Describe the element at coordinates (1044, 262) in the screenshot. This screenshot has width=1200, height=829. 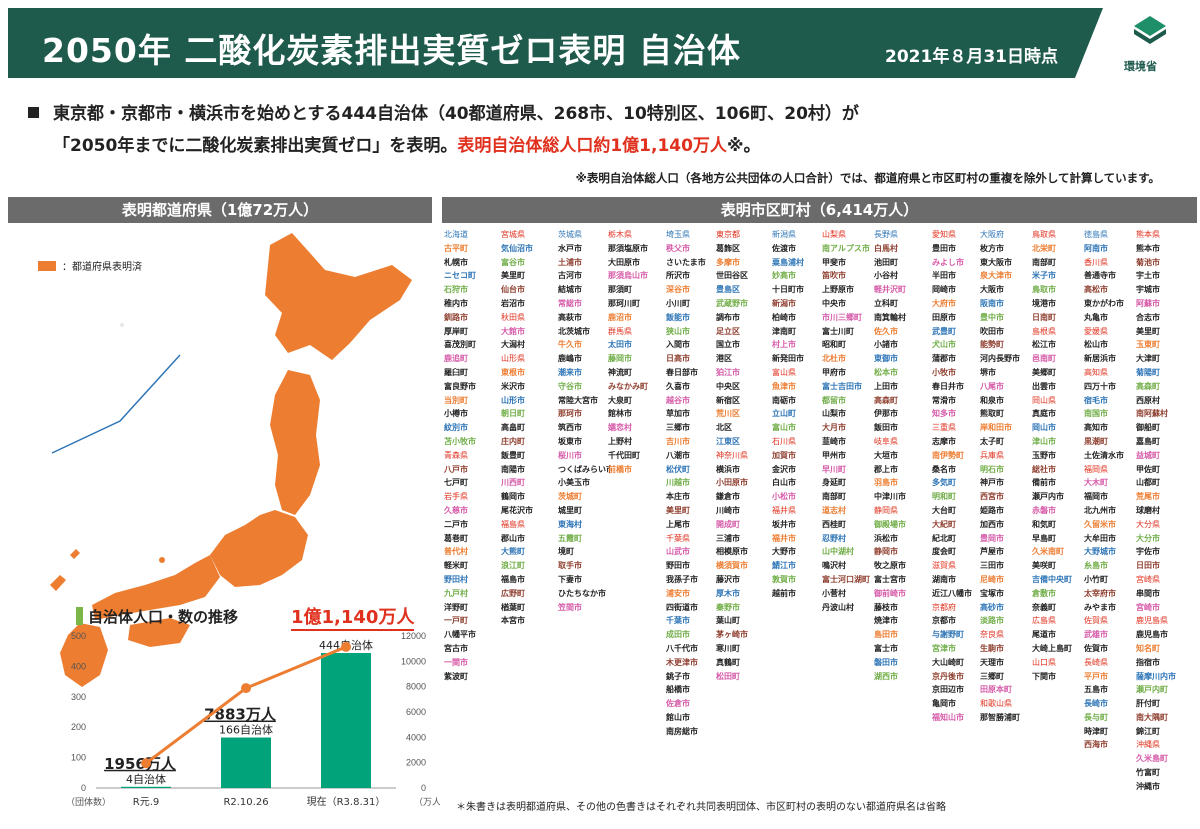
I see `municipality-name: 南部町` at that location.